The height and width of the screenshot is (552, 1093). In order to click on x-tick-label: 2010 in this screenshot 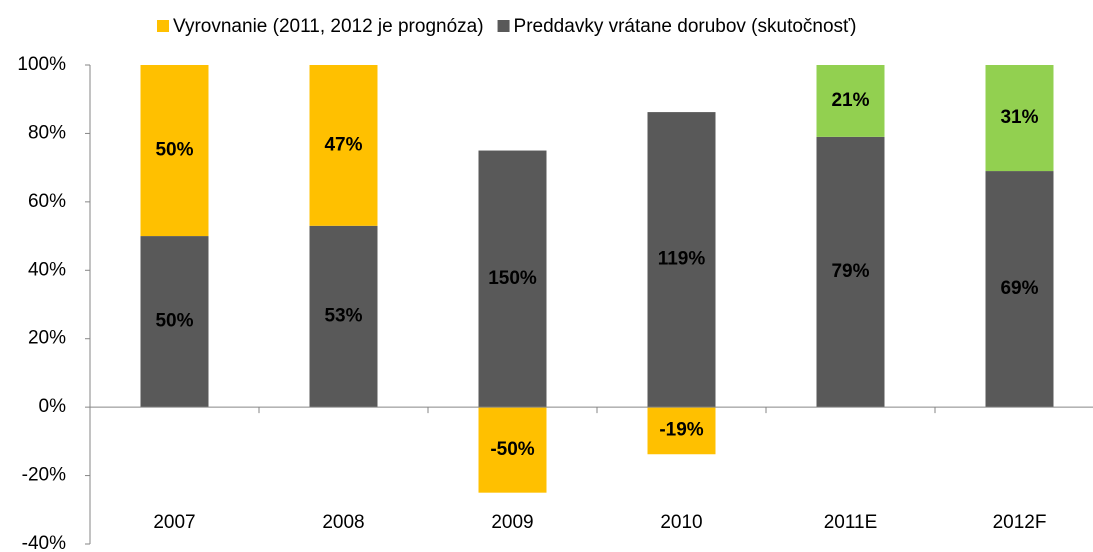, I will do `click(681, 522)`.